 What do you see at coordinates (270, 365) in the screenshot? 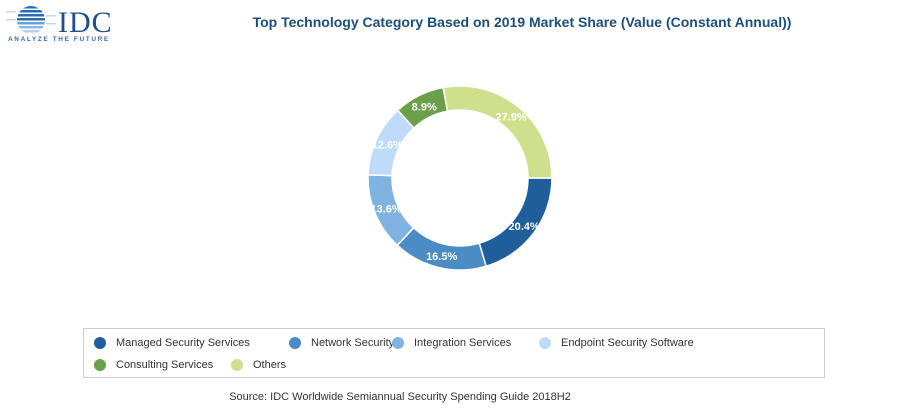
I see `legend-label: Others` at bounding box center [270, 365].